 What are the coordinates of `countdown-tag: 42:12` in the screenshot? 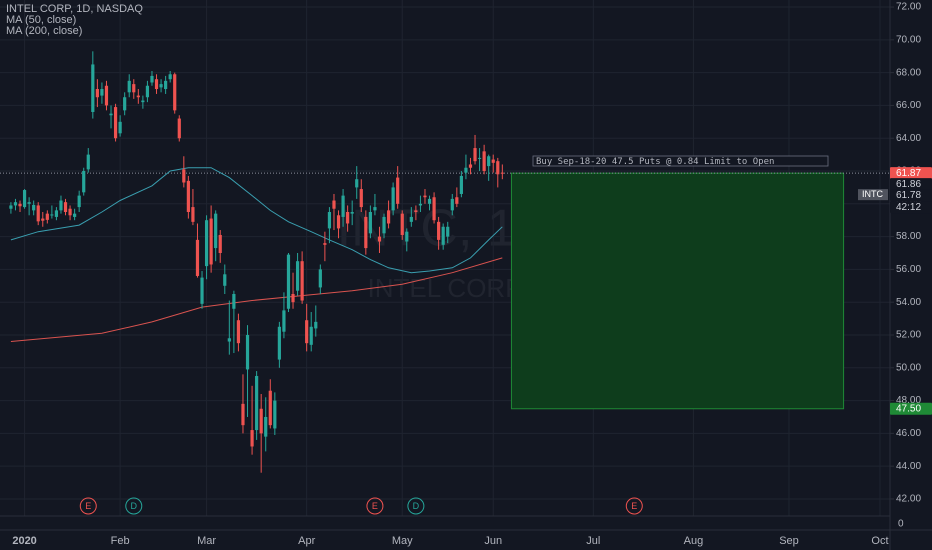 It's located at (908, 207).